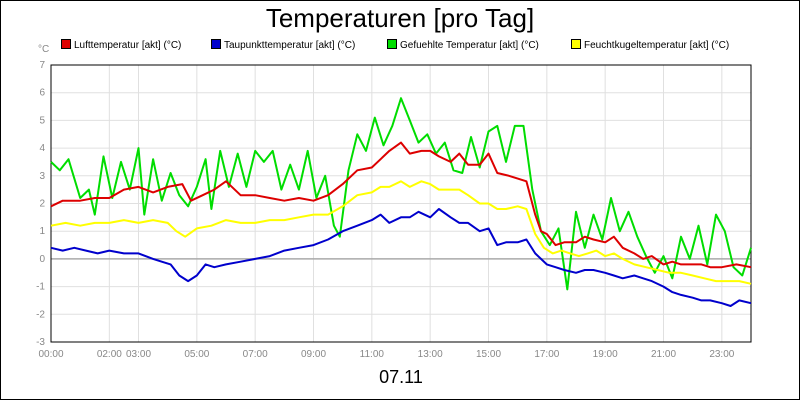 This screenshot has width=800, height=400. Describe the element at coordinates (721, 354) in the screenshot. I see `x-tick-label: 23:00` at that location.